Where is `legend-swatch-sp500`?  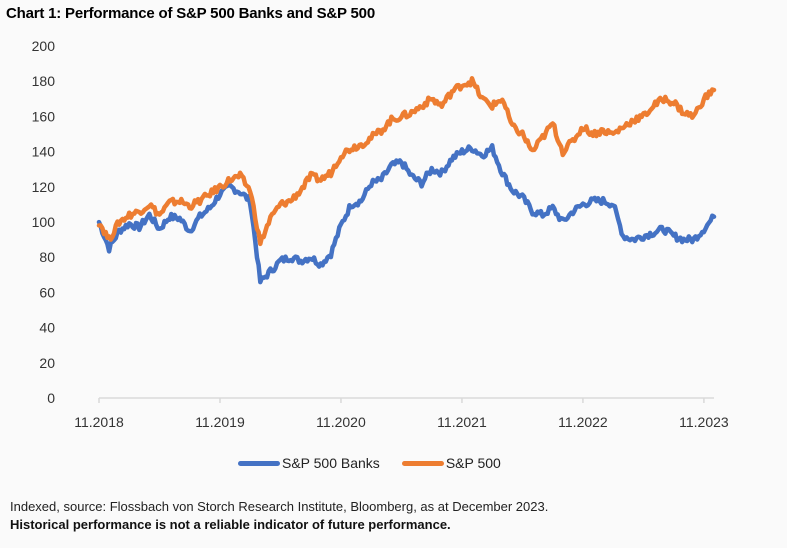
legend-swatch-sp500 is located at coordinates (422, 463).